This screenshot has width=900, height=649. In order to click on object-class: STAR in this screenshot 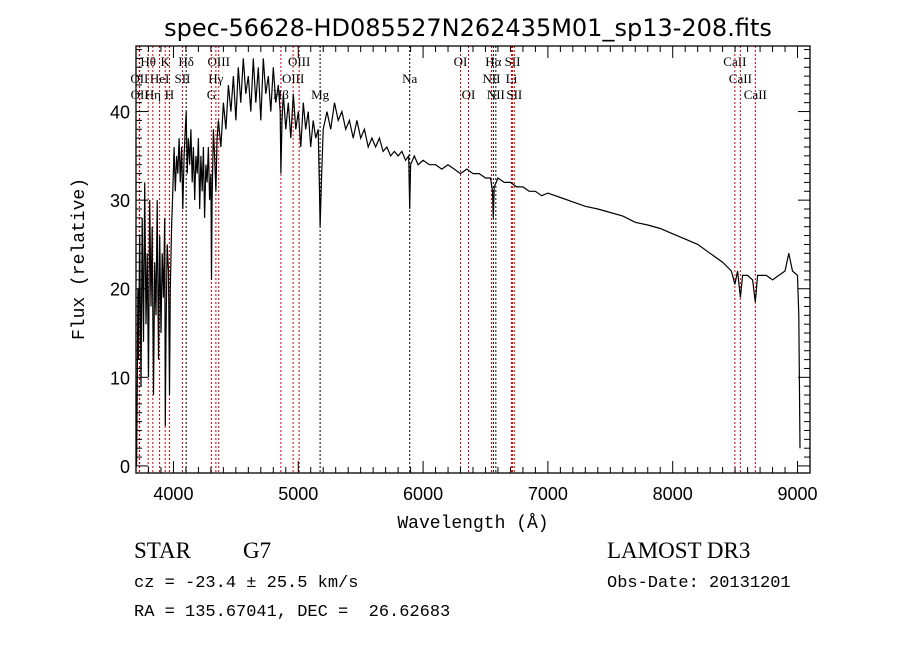, I will do `click(162, 550)`.